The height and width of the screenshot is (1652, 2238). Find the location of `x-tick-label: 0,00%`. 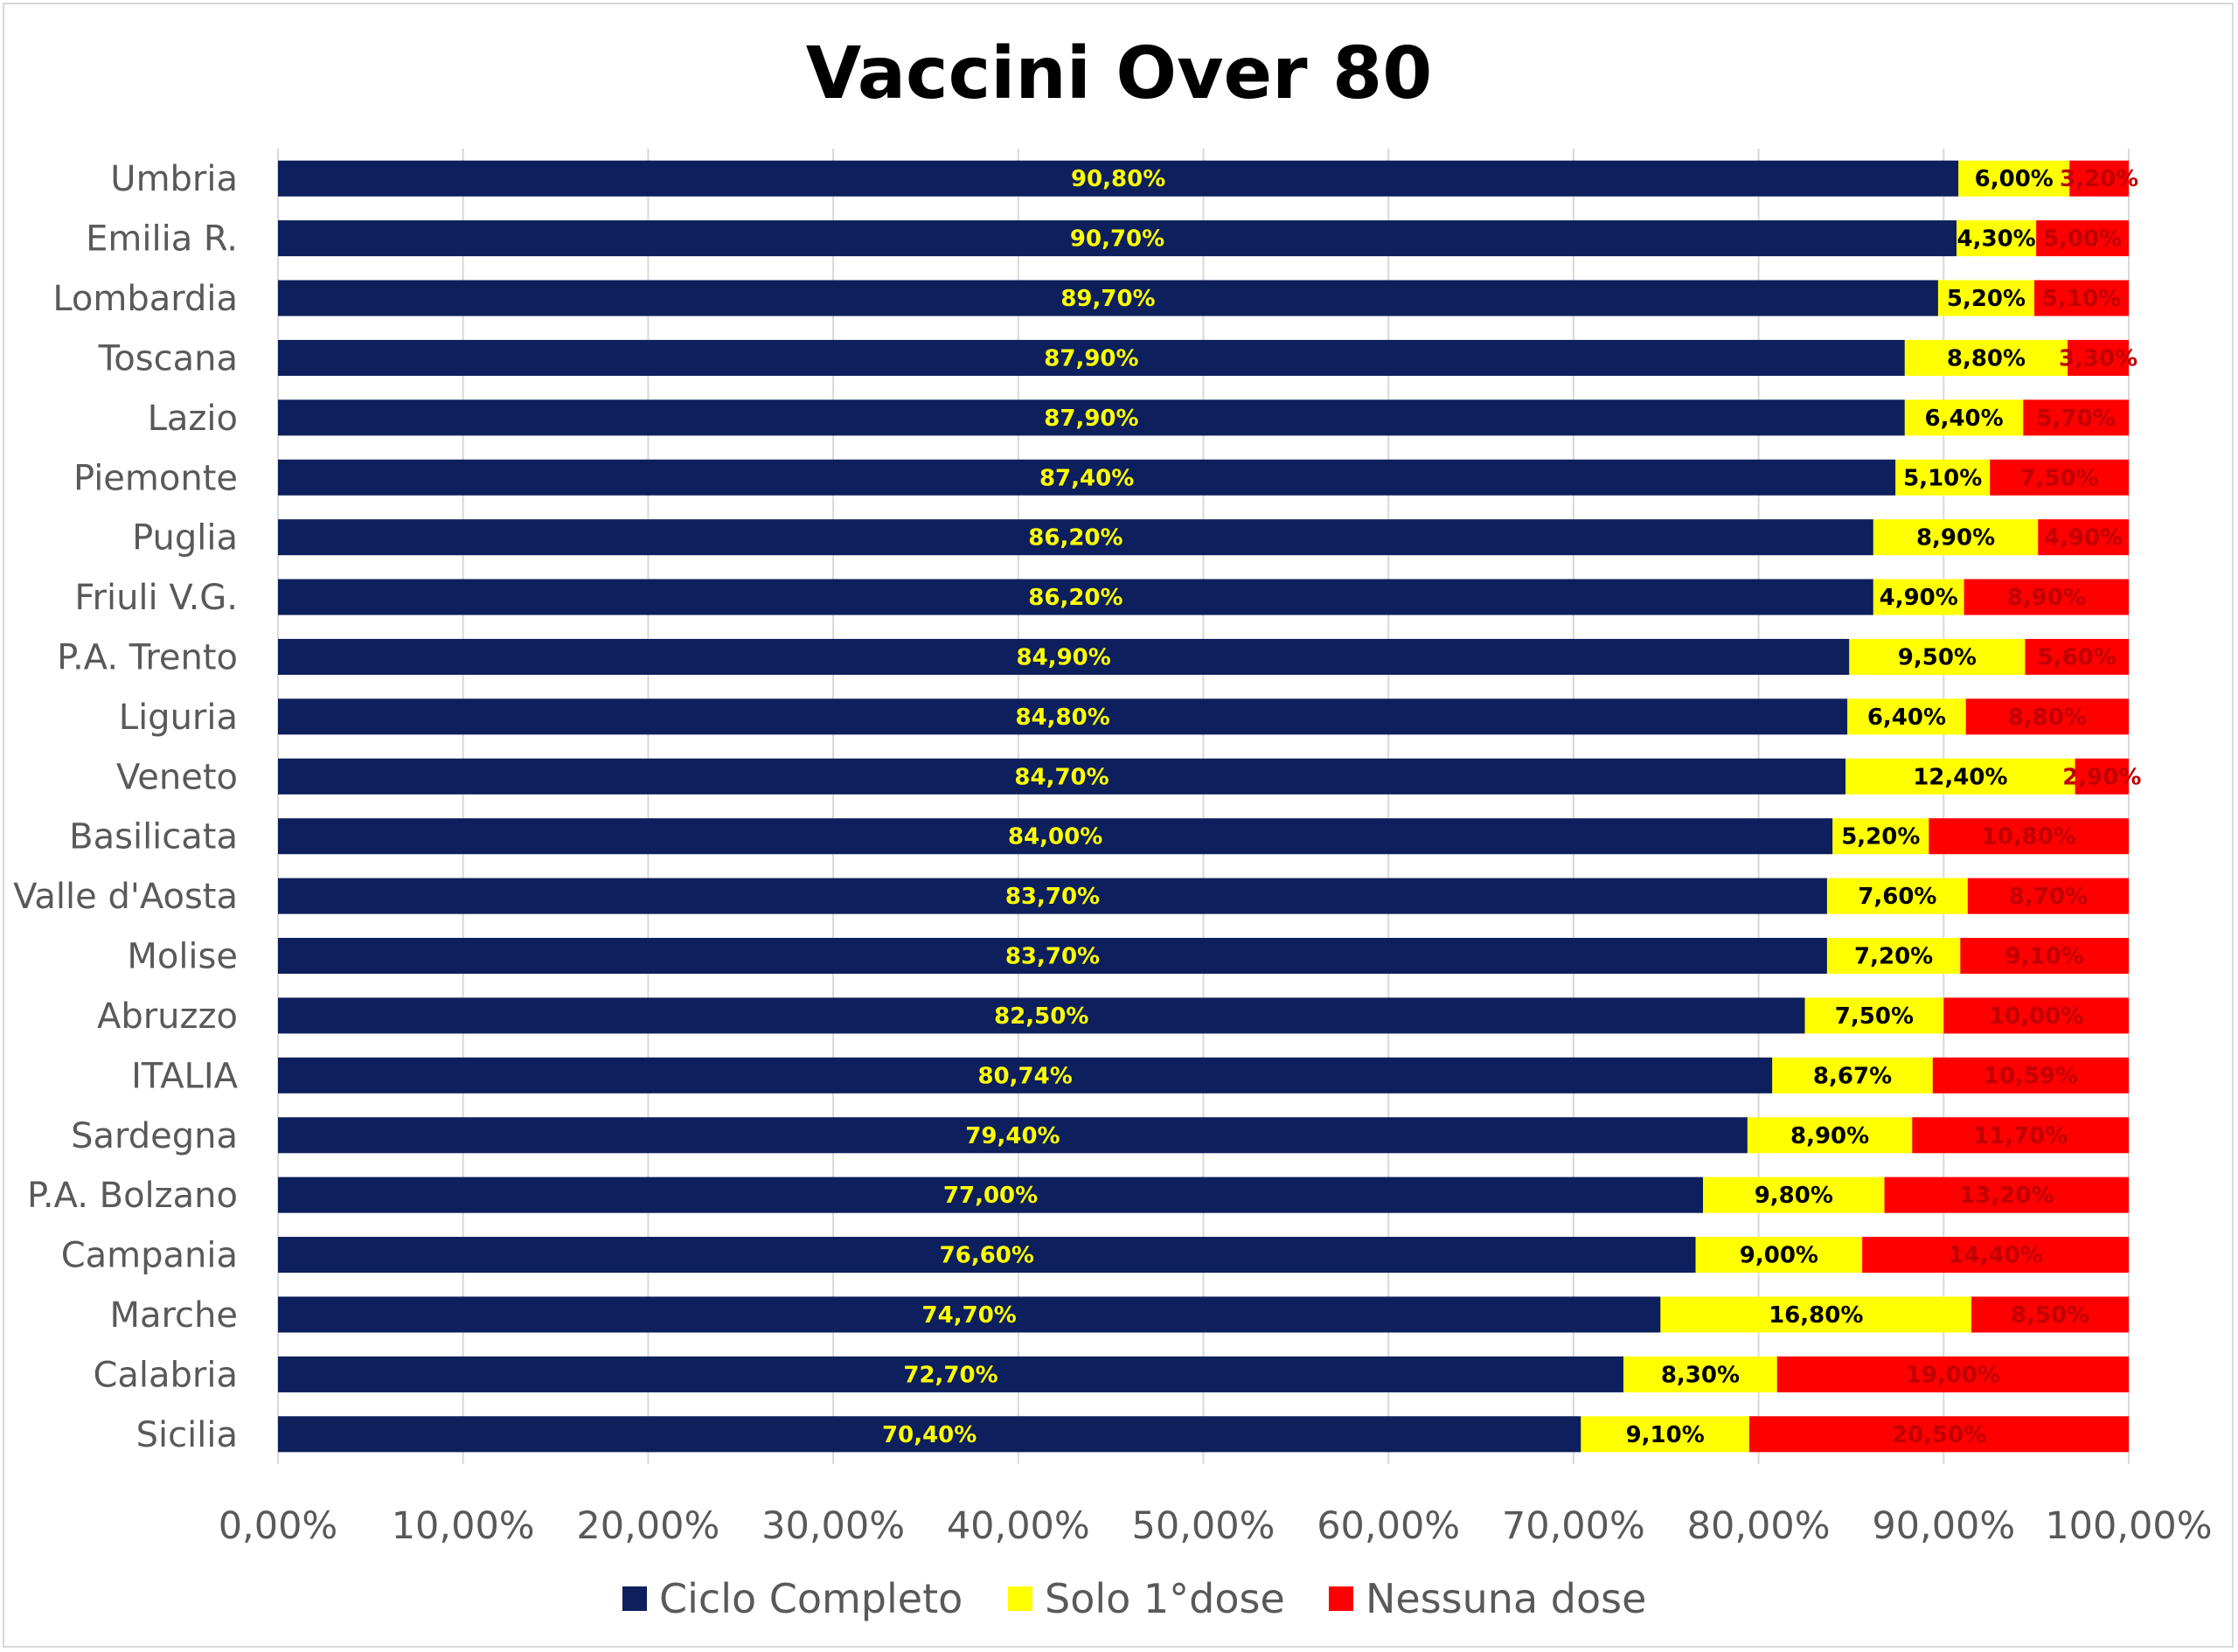

x-tick-label: 0,00% is located at coordinates (278, 1526).